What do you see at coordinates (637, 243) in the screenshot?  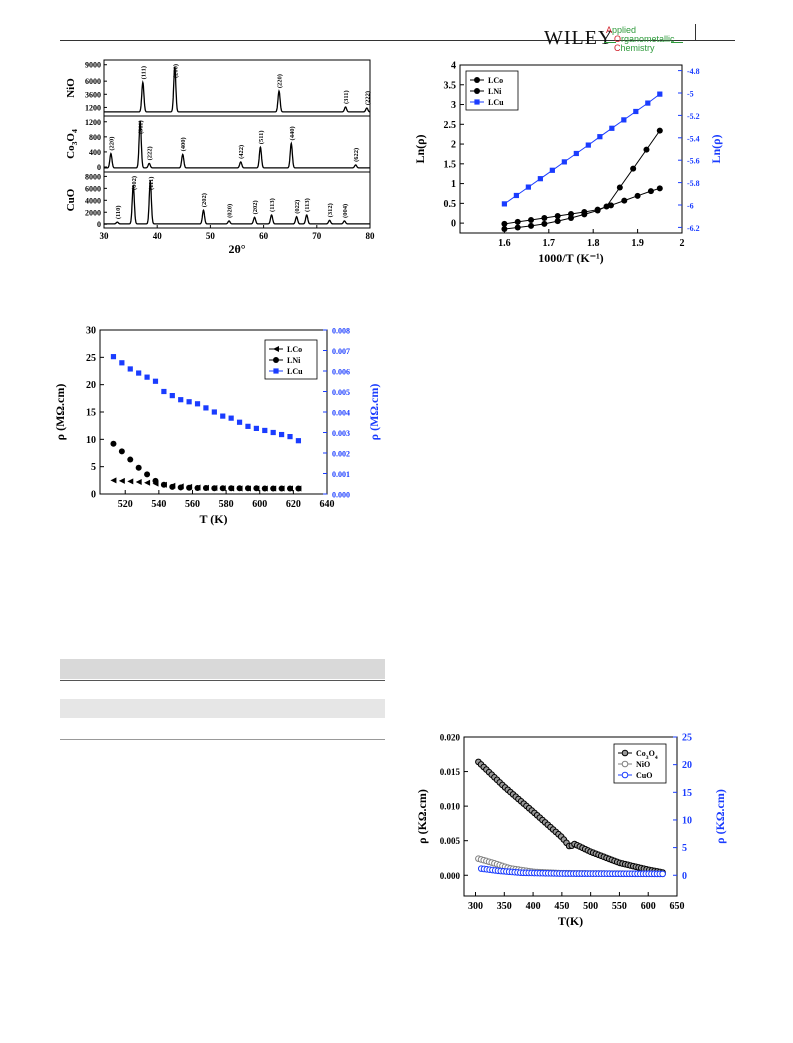 I see `x-tick-label: 1.9` at bounding box center [637, 243].